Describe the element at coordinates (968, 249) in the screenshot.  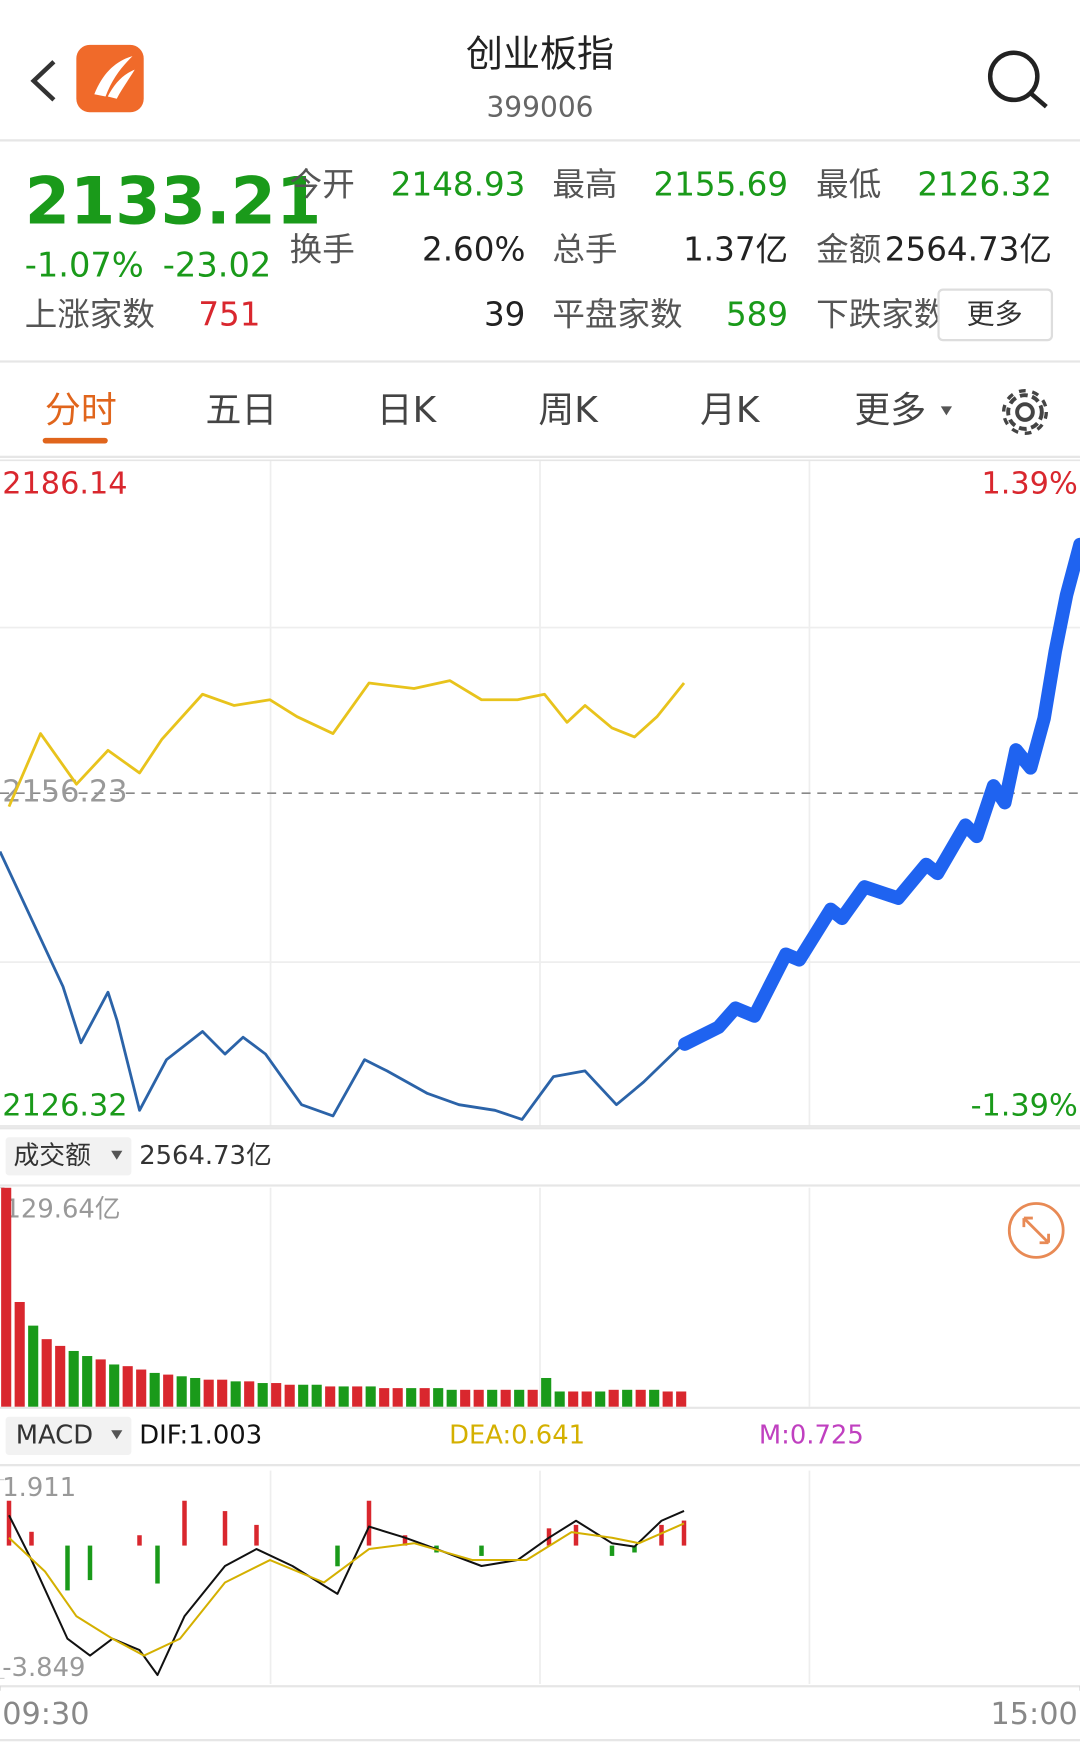
I see `stat-value: 2564.73亿` at that location.